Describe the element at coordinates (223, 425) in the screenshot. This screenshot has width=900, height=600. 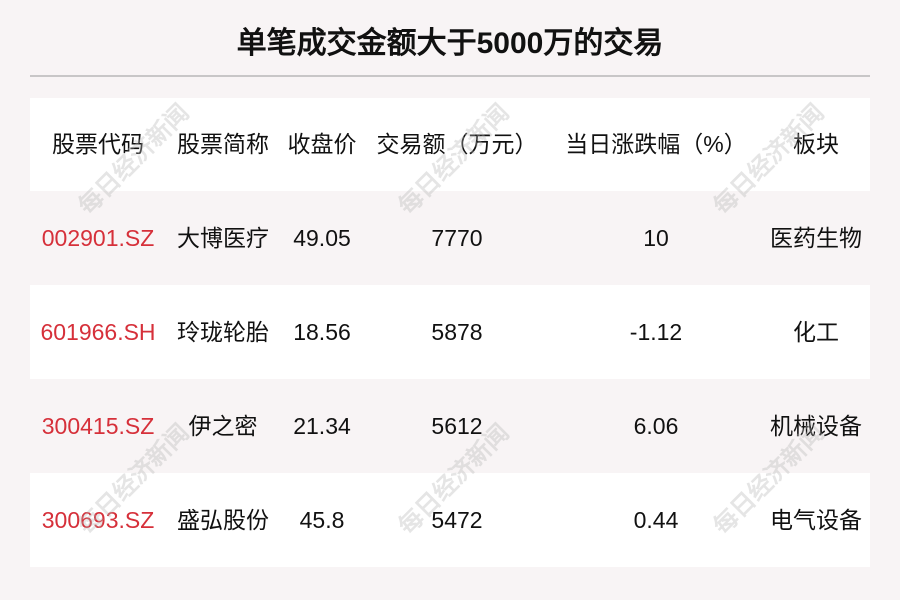
I see `stock-name: 伊之密` at that location.